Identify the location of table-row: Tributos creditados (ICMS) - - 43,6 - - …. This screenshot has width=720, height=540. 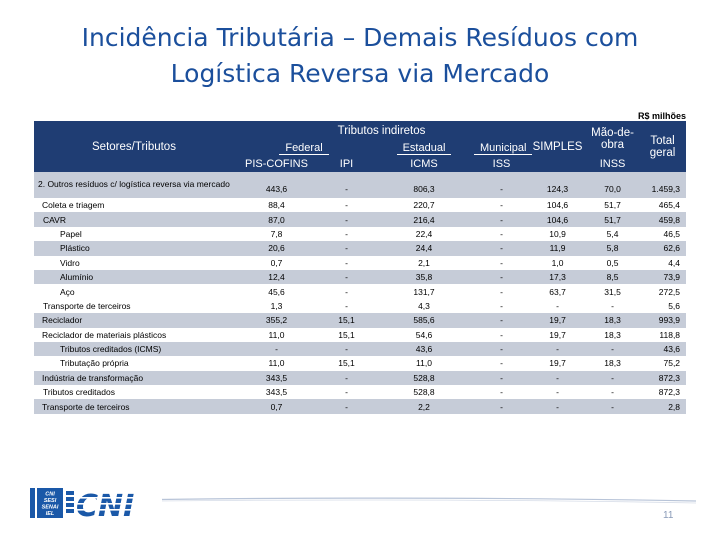
(360, 349).